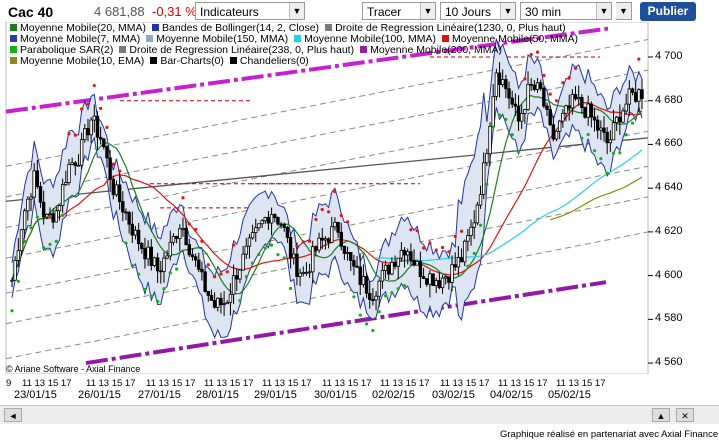 This screenshot has width=719, height=440. I want to click on chevron-down-icon: ▼, so click(296, 11).